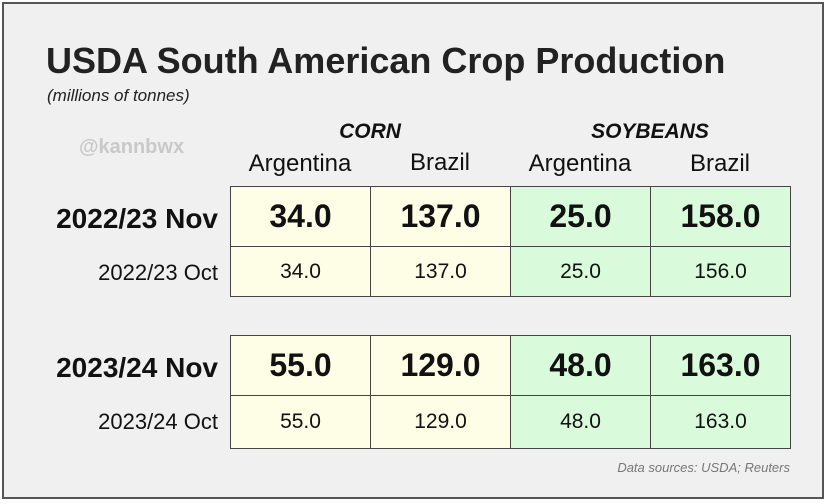 The width and height of the screenshot is (829, 504). Describe the element at coordinates (370, 131) in the screenshot. I see `group-header-corn: CORN` at that location.